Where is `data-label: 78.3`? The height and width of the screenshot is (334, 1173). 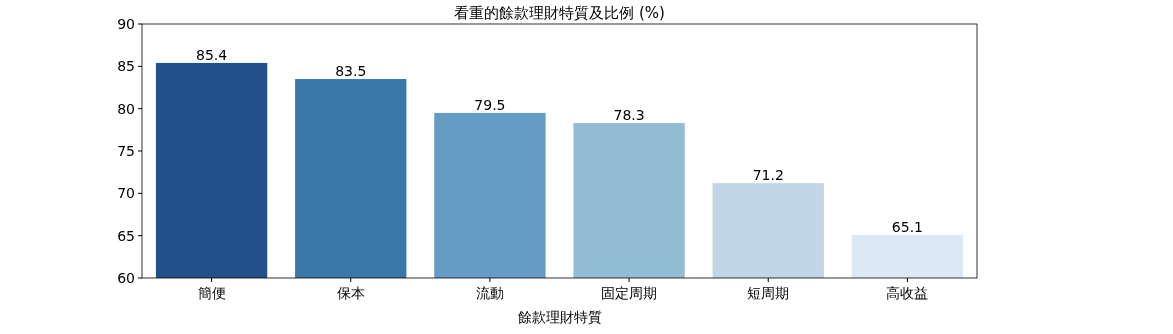
data-label: 78.3 is located at coordinates (629, 115).